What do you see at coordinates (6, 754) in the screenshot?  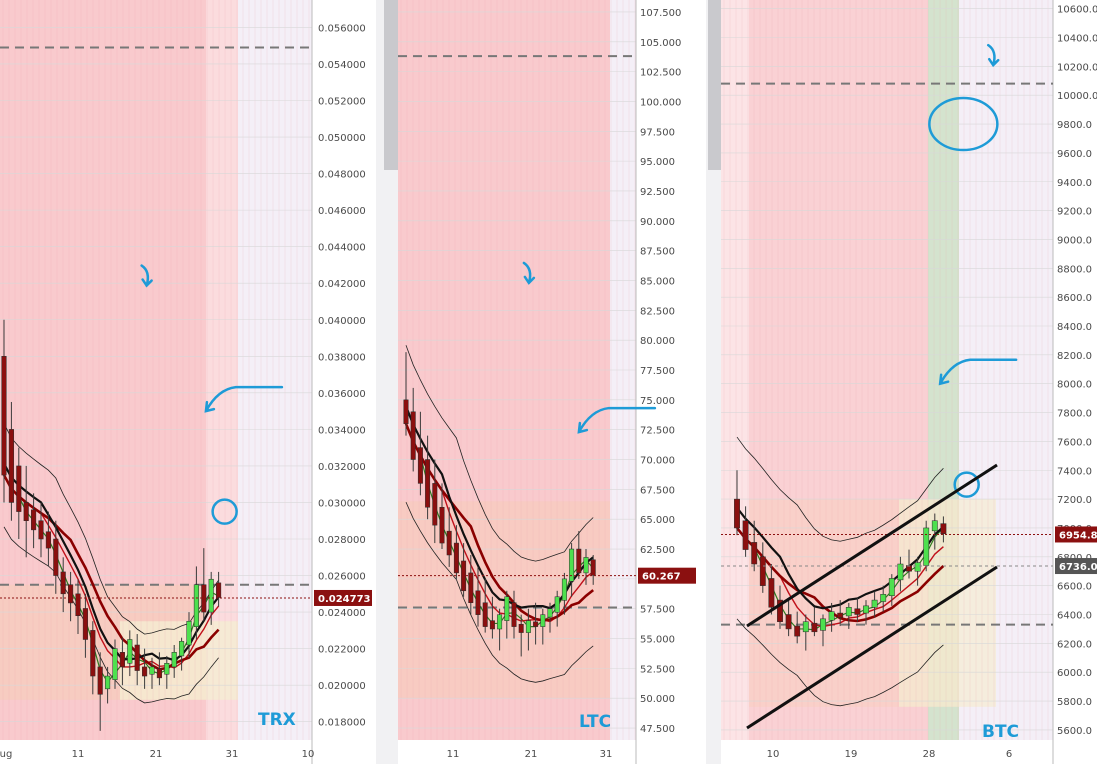 I see `x-tick-label: ug` at bounding box center [6, 754].